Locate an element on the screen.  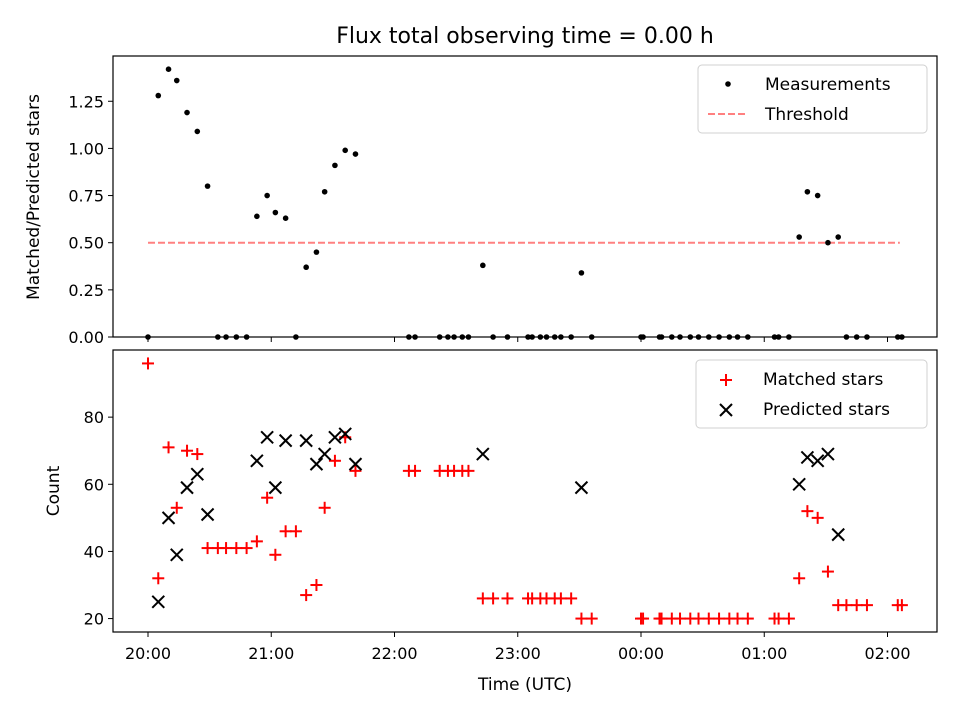
top-y-tick-label: 0.25 is located at coordinates (86, 290).